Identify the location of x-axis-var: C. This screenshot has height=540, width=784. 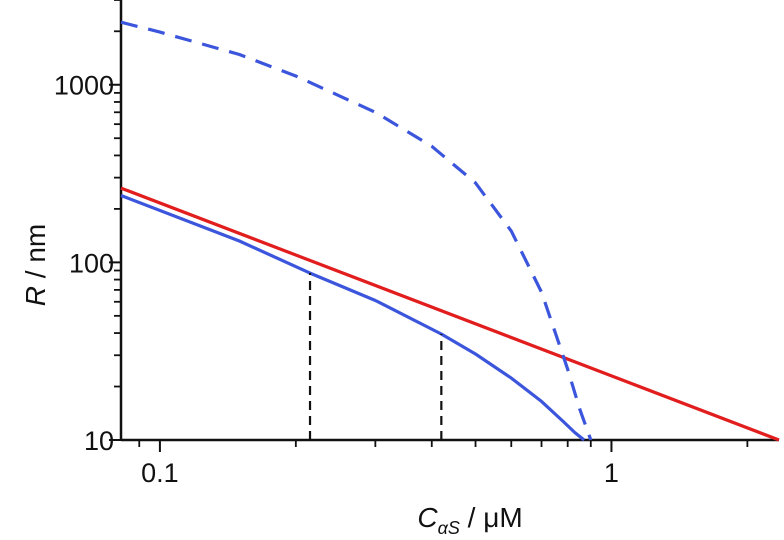
(427, 517).